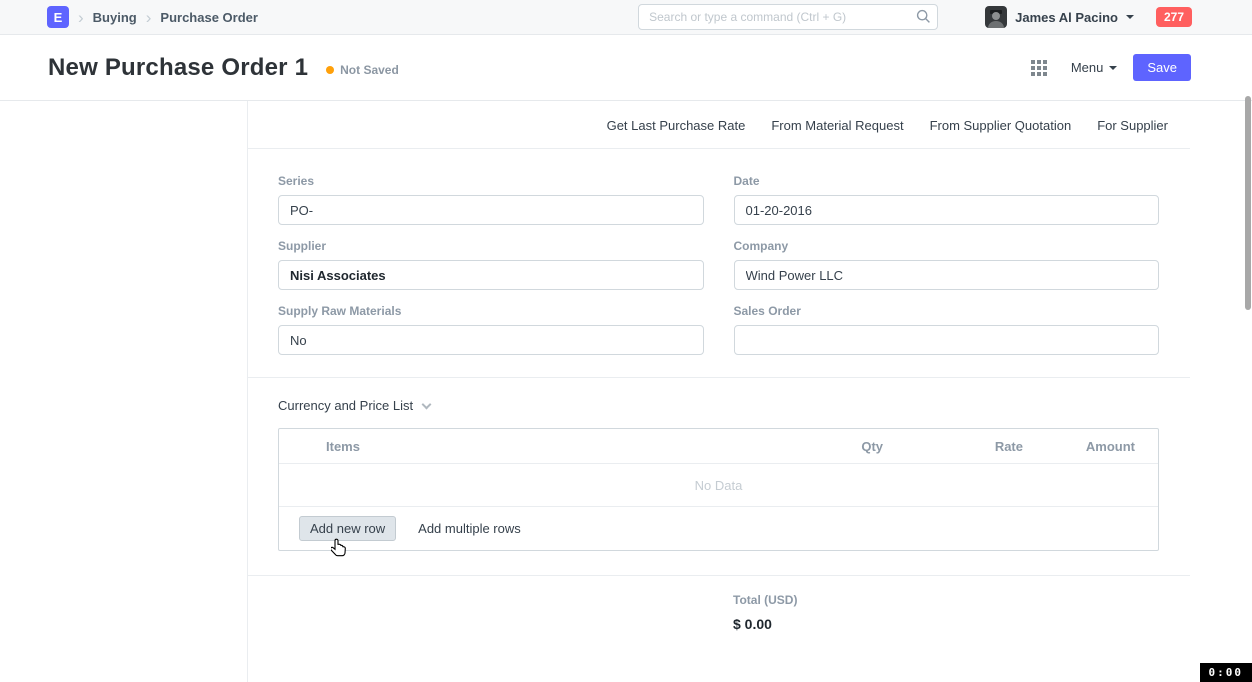 The image size is (1252, 682). I want to click on field-date: Date, so click(946, 199).